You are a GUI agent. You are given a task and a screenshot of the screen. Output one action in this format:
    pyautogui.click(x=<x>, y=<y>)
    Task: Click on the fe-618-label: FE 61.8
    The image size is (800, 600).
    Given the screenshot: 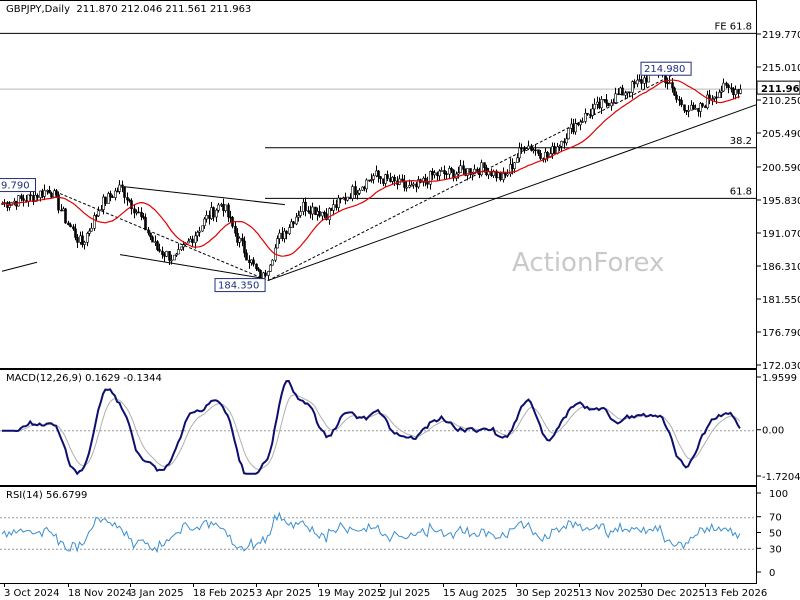 What is the action you would take?
    pyautogui.click(x=733, y=26)
    